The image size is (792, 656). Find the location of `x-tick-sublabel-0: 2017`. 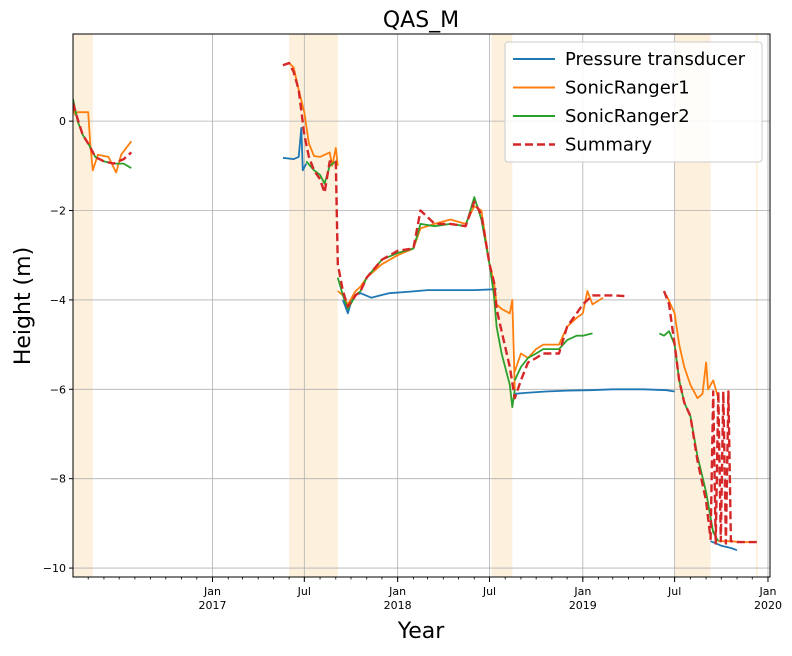

x-tick-sublabel-0: 2017 is located at coordinates (213, 605).